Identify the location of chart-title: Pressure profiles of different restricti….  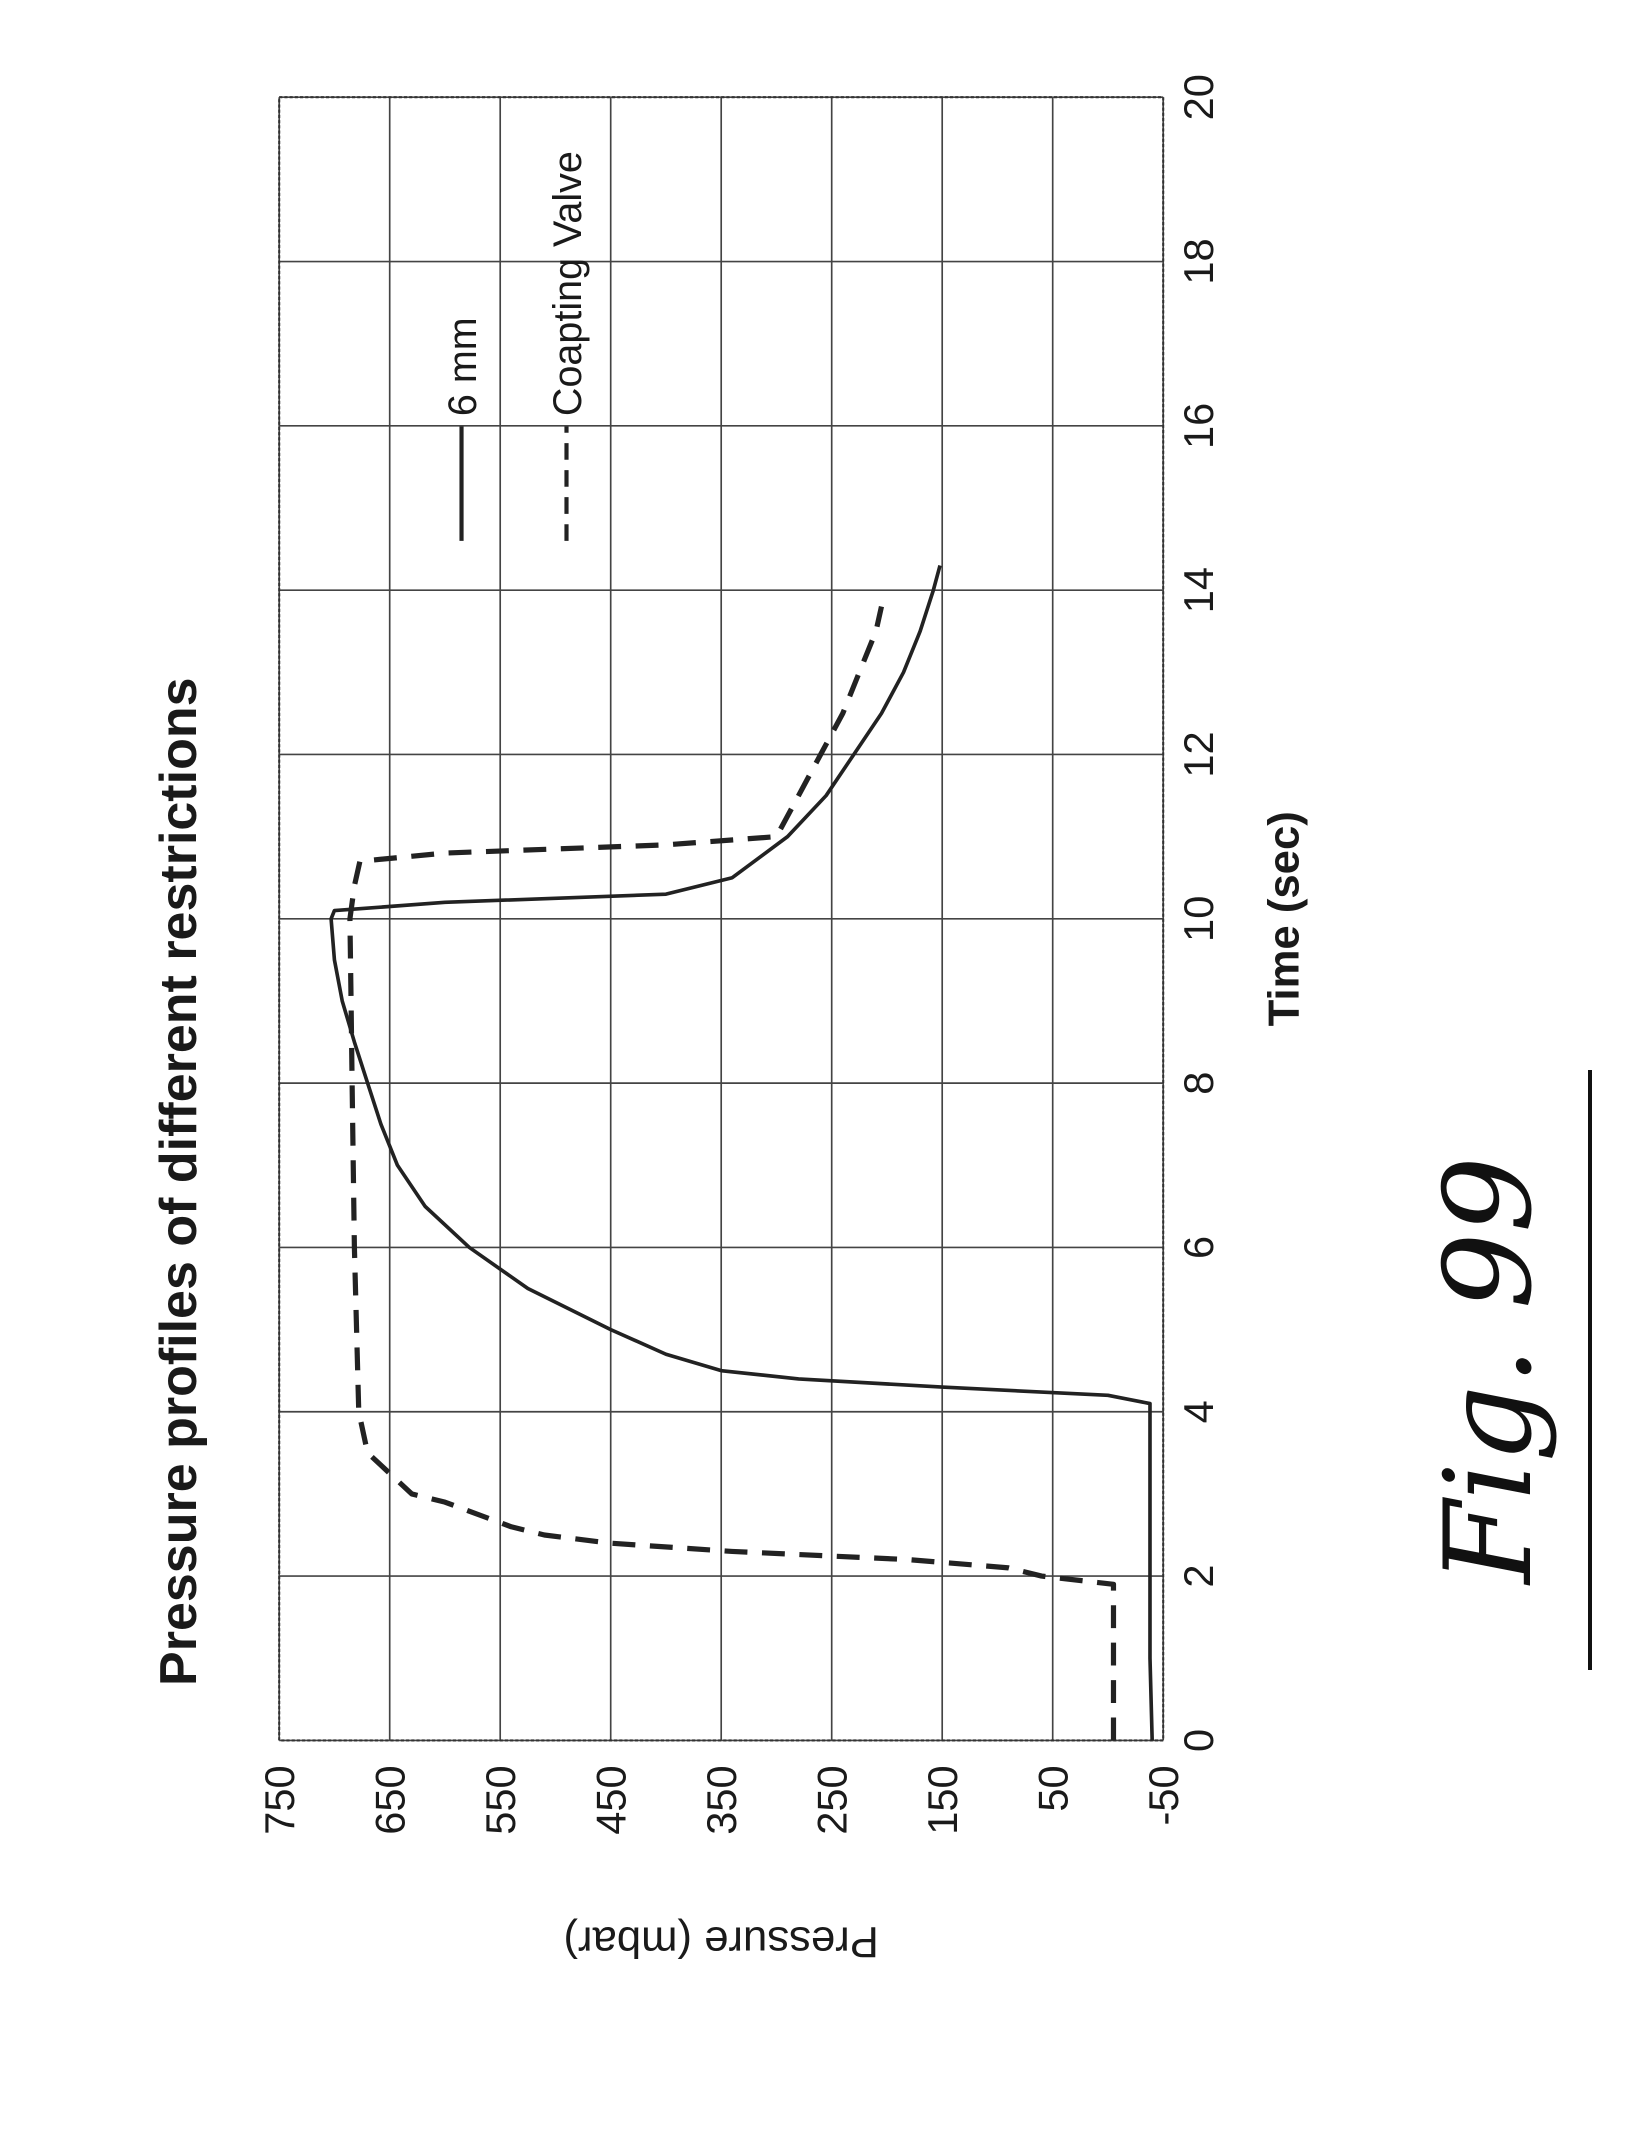
(179, 1181).